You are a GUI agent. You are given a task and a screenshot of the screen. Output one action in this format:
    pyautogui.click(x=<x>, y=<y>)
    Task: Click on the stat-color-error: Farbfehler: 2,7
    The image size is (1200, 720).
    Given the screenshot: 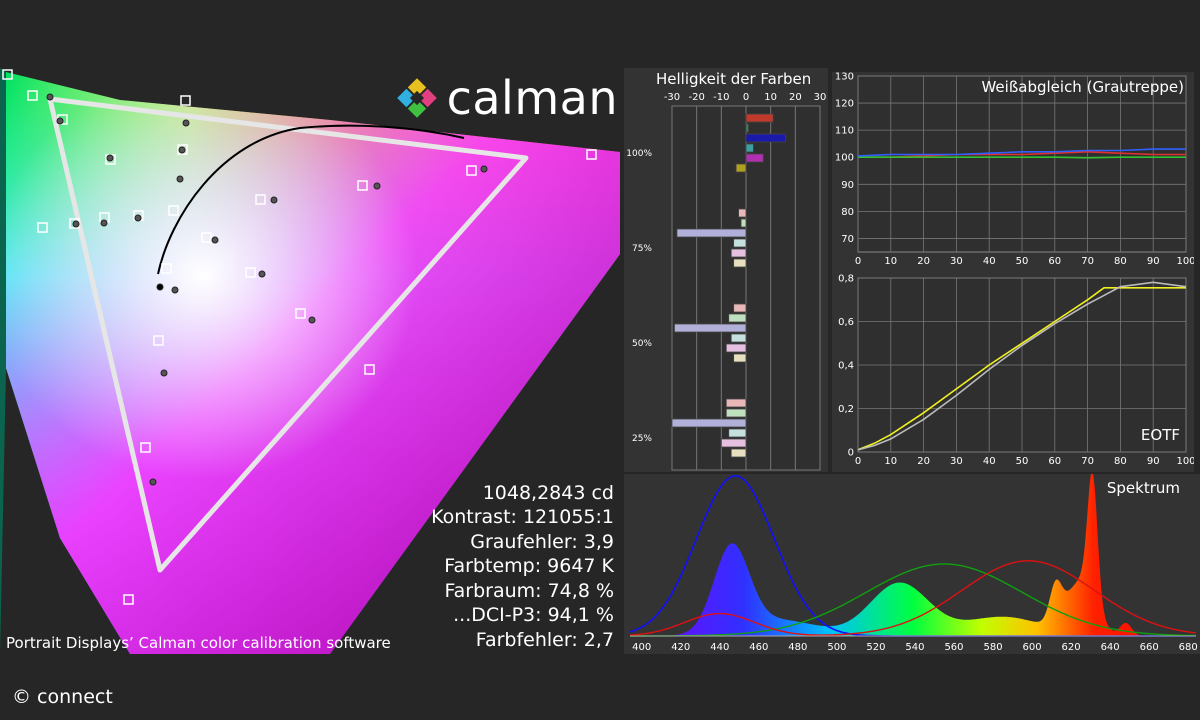 What is the action you would take?
    pyautogui.click(x=544, y=639)
    